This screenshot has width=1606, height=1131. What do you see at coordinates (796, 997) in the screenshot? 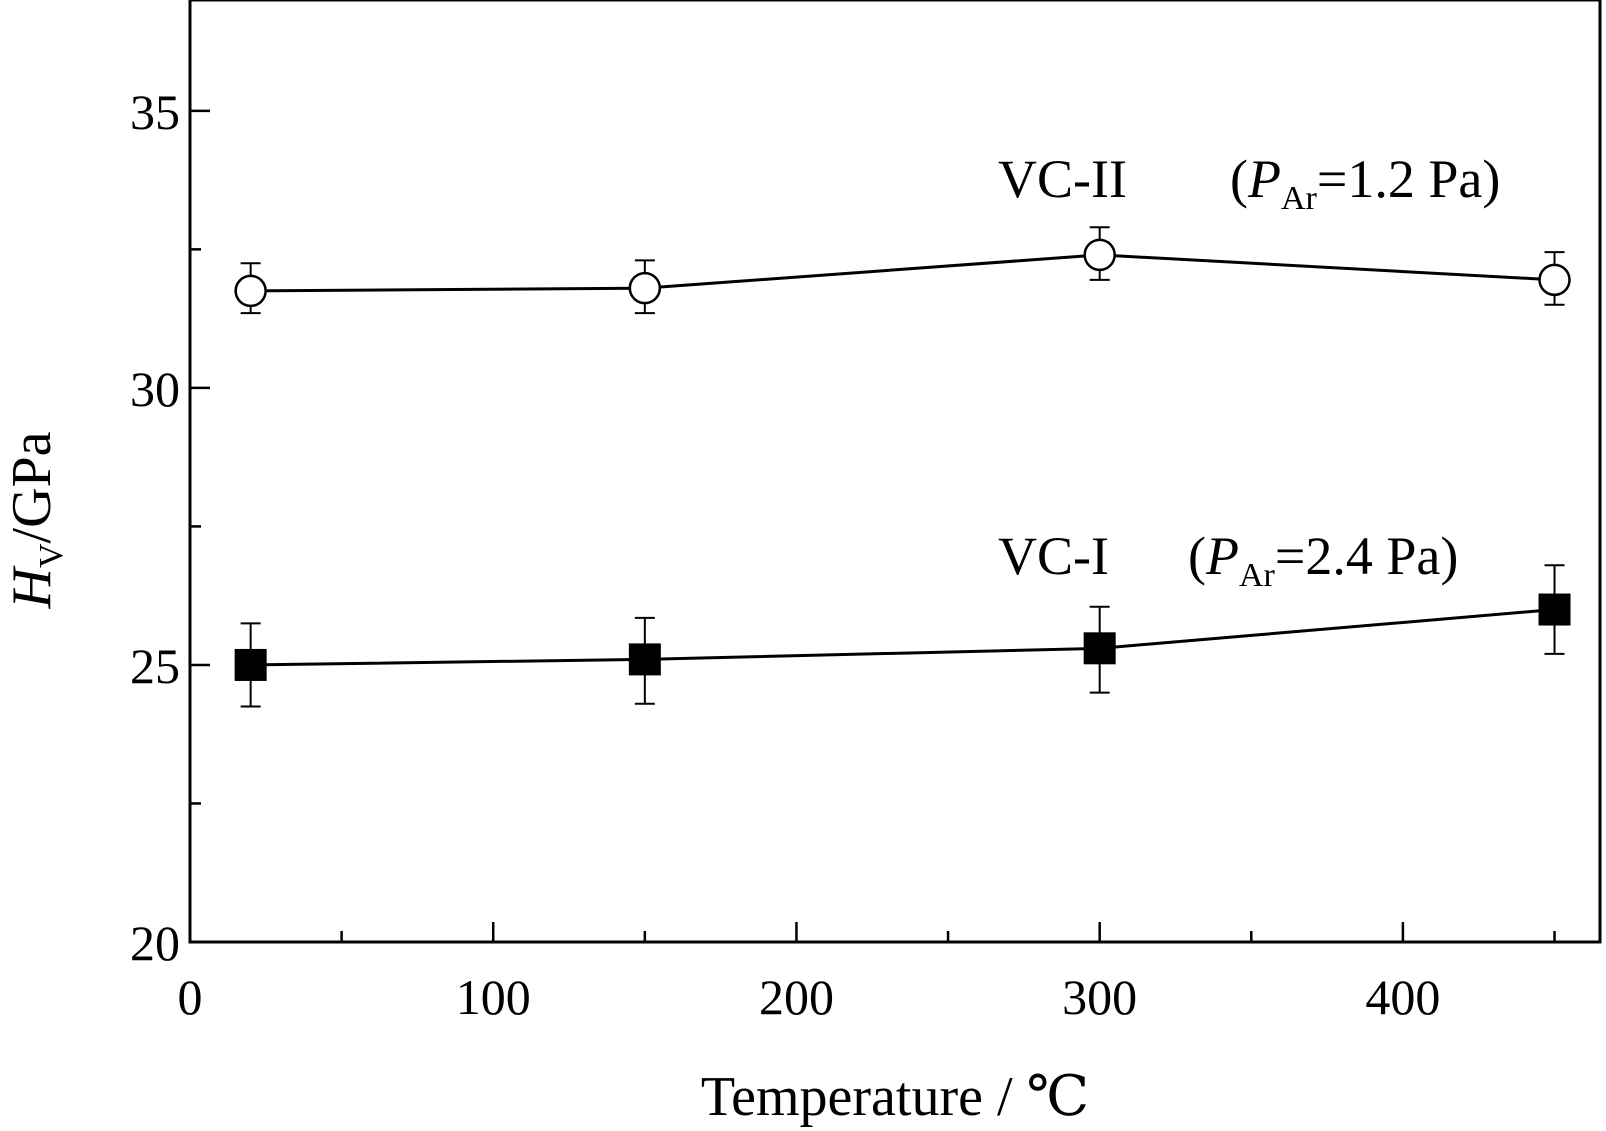
I see `x-tick-label: 200` at bounding box center [796, 997].